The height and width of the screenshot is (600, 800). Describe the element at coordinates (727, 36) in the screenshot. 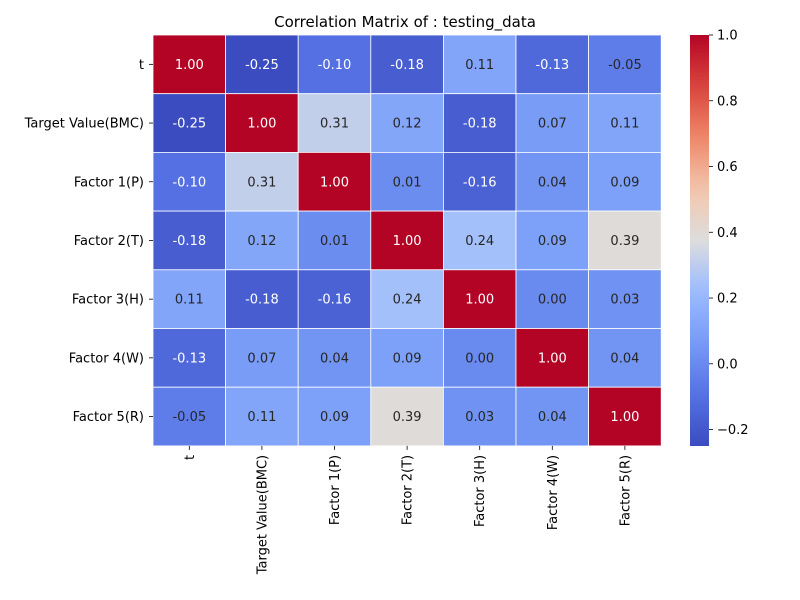

I see `colorbar-tick-label: 1.0` at that location.